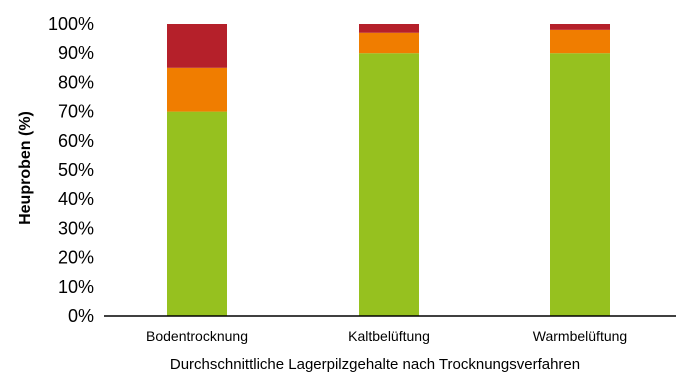 The image size is (679, 374). I want to click on category-labels: Bodentrocknung Kaltbelüftung Warmbelüftung, so click(386, 336).